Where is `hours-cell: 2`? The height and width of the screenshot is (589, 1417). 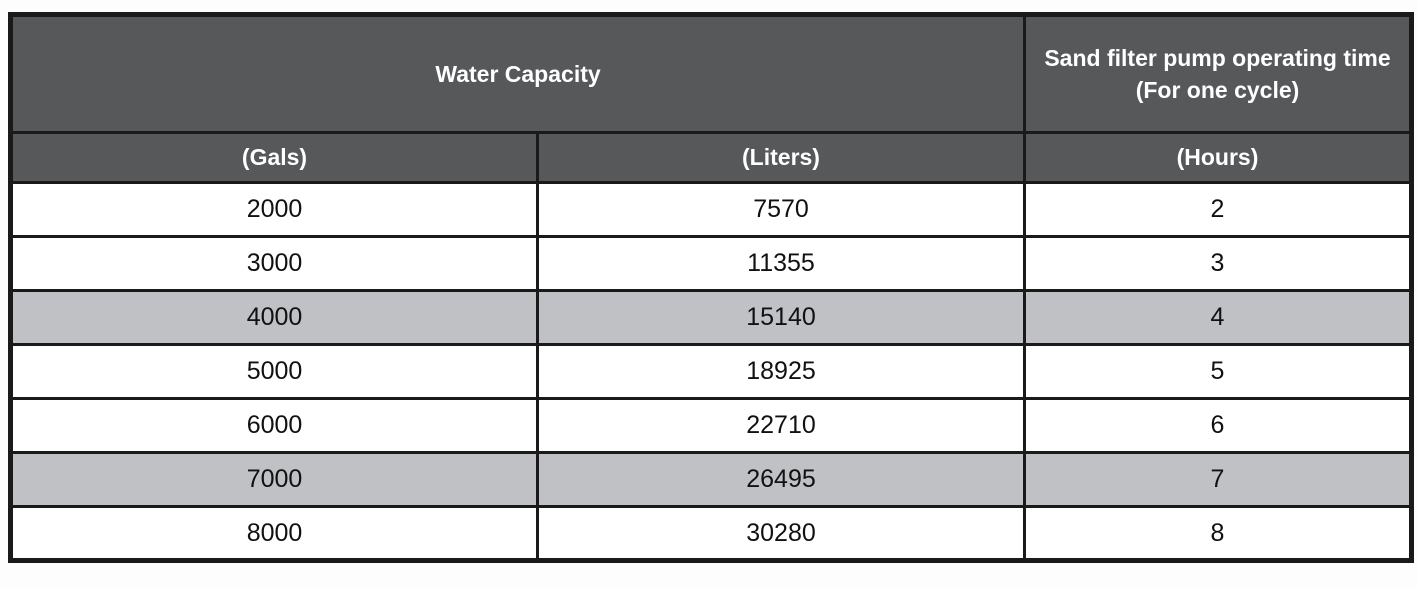 hours-cell: 2 is located at coordinates (1218, 209).